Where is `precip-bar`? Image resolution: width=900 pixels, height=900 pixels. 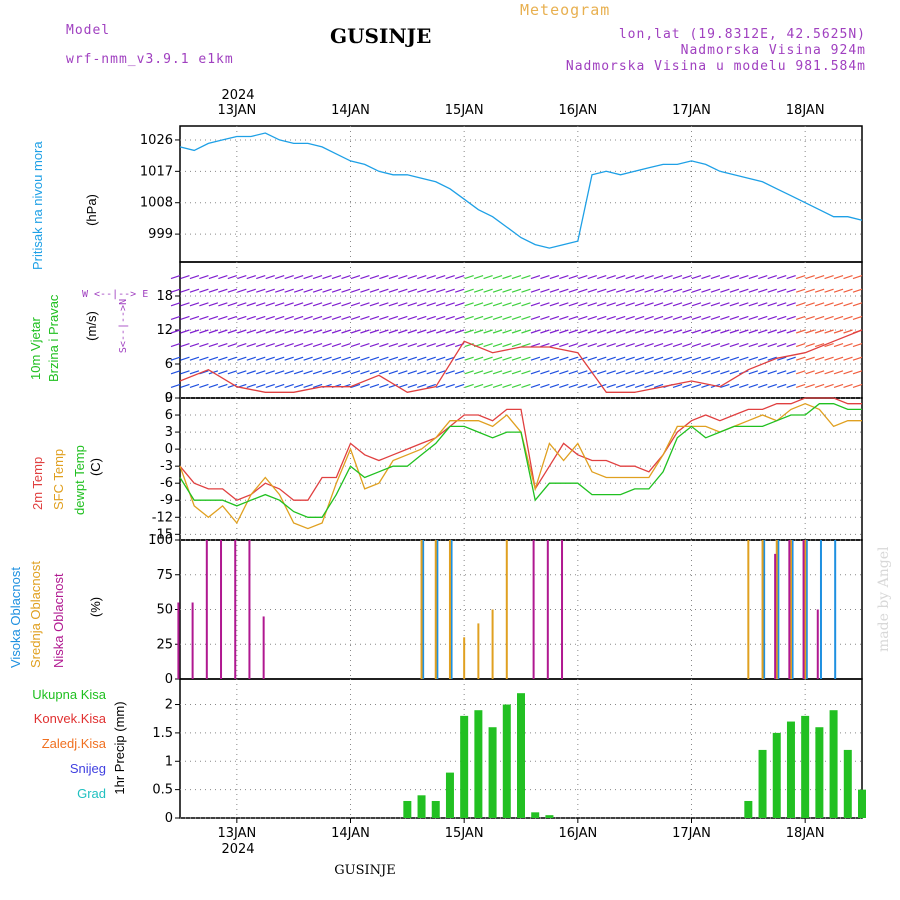
precip-bar is located at coordinates (478, 764).